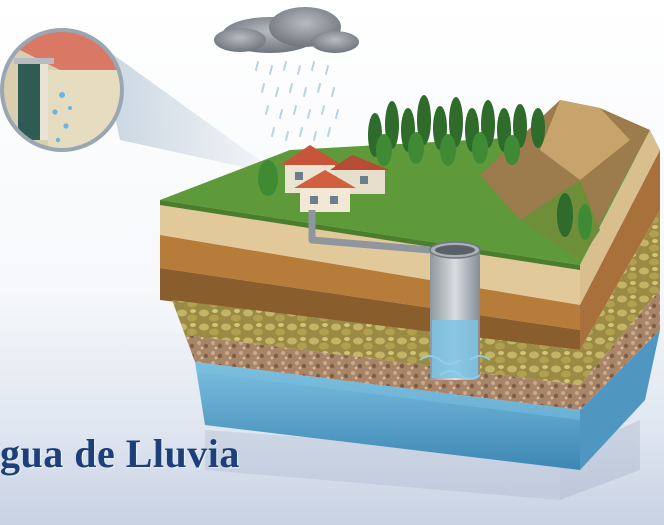 This screenshot has width=664, height=525. What do you see at coordinates (62, 90) in the screenshot?
I see `magnifier-icon` at bounding box center [62, 90].